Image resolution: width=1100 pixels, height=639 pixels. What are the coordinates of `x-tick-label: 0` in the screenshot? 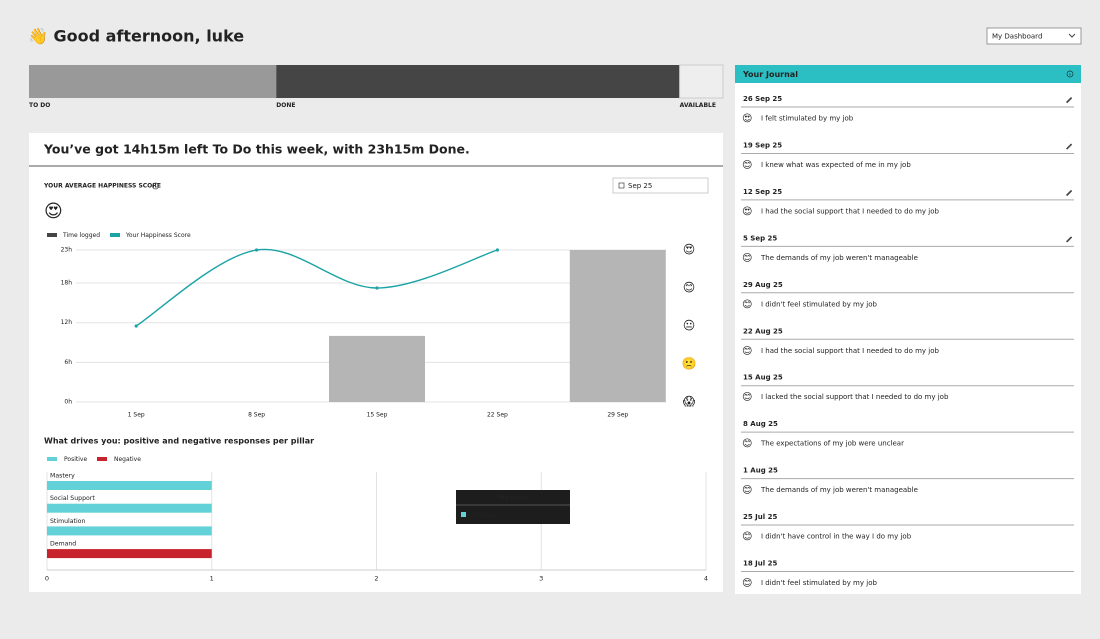 It's located at (47, 579).